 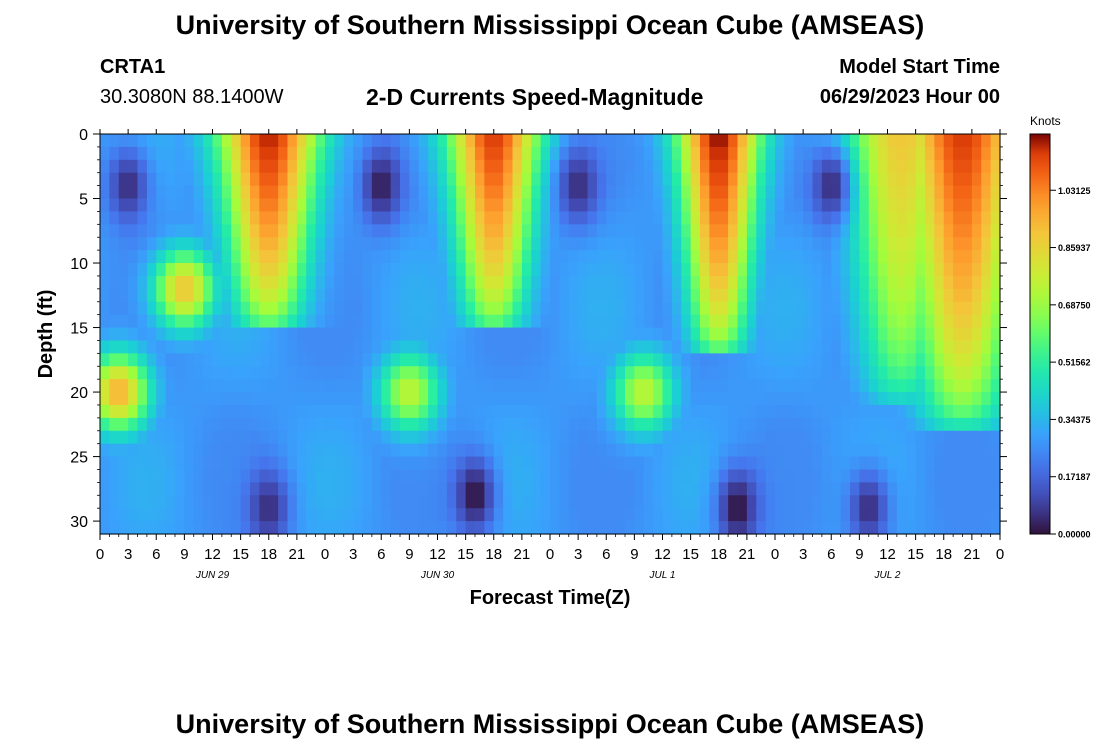 I want to click on colorbar-tick-label: 0.17187, so click(x=1074, y=477).